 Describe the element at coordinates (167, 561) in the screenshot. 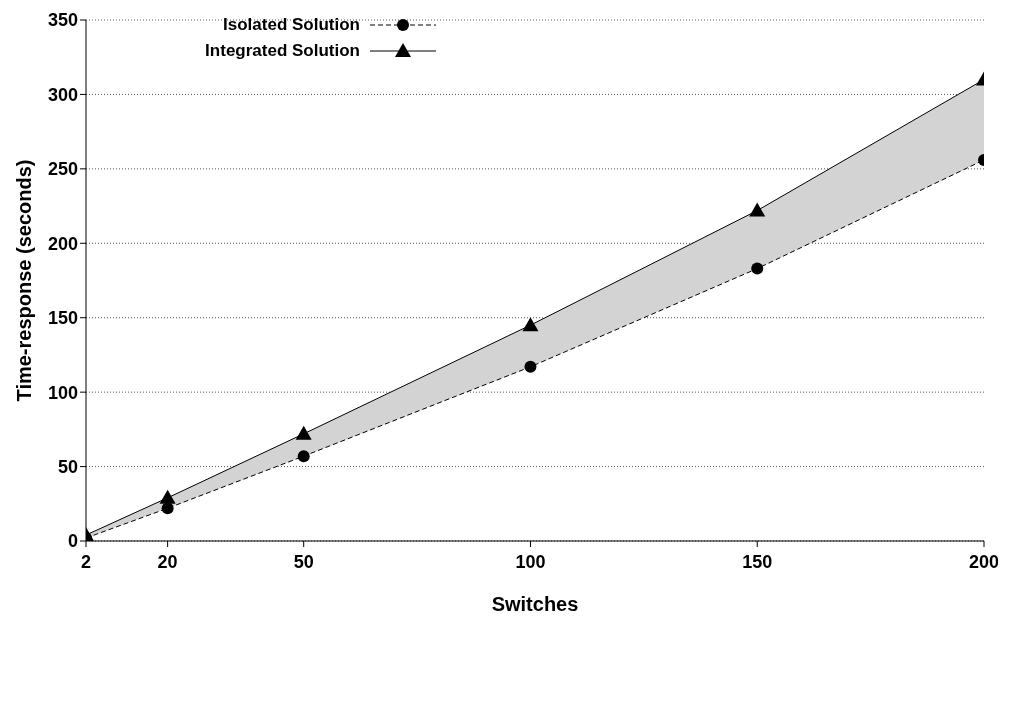

I see `x-tick-label: 20` at that location.